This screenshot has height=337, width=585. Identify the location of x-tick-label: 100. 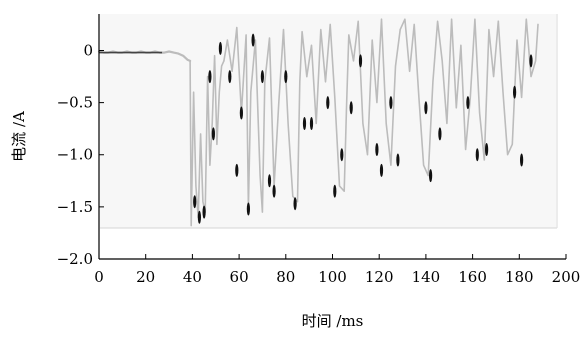
(332, 277).